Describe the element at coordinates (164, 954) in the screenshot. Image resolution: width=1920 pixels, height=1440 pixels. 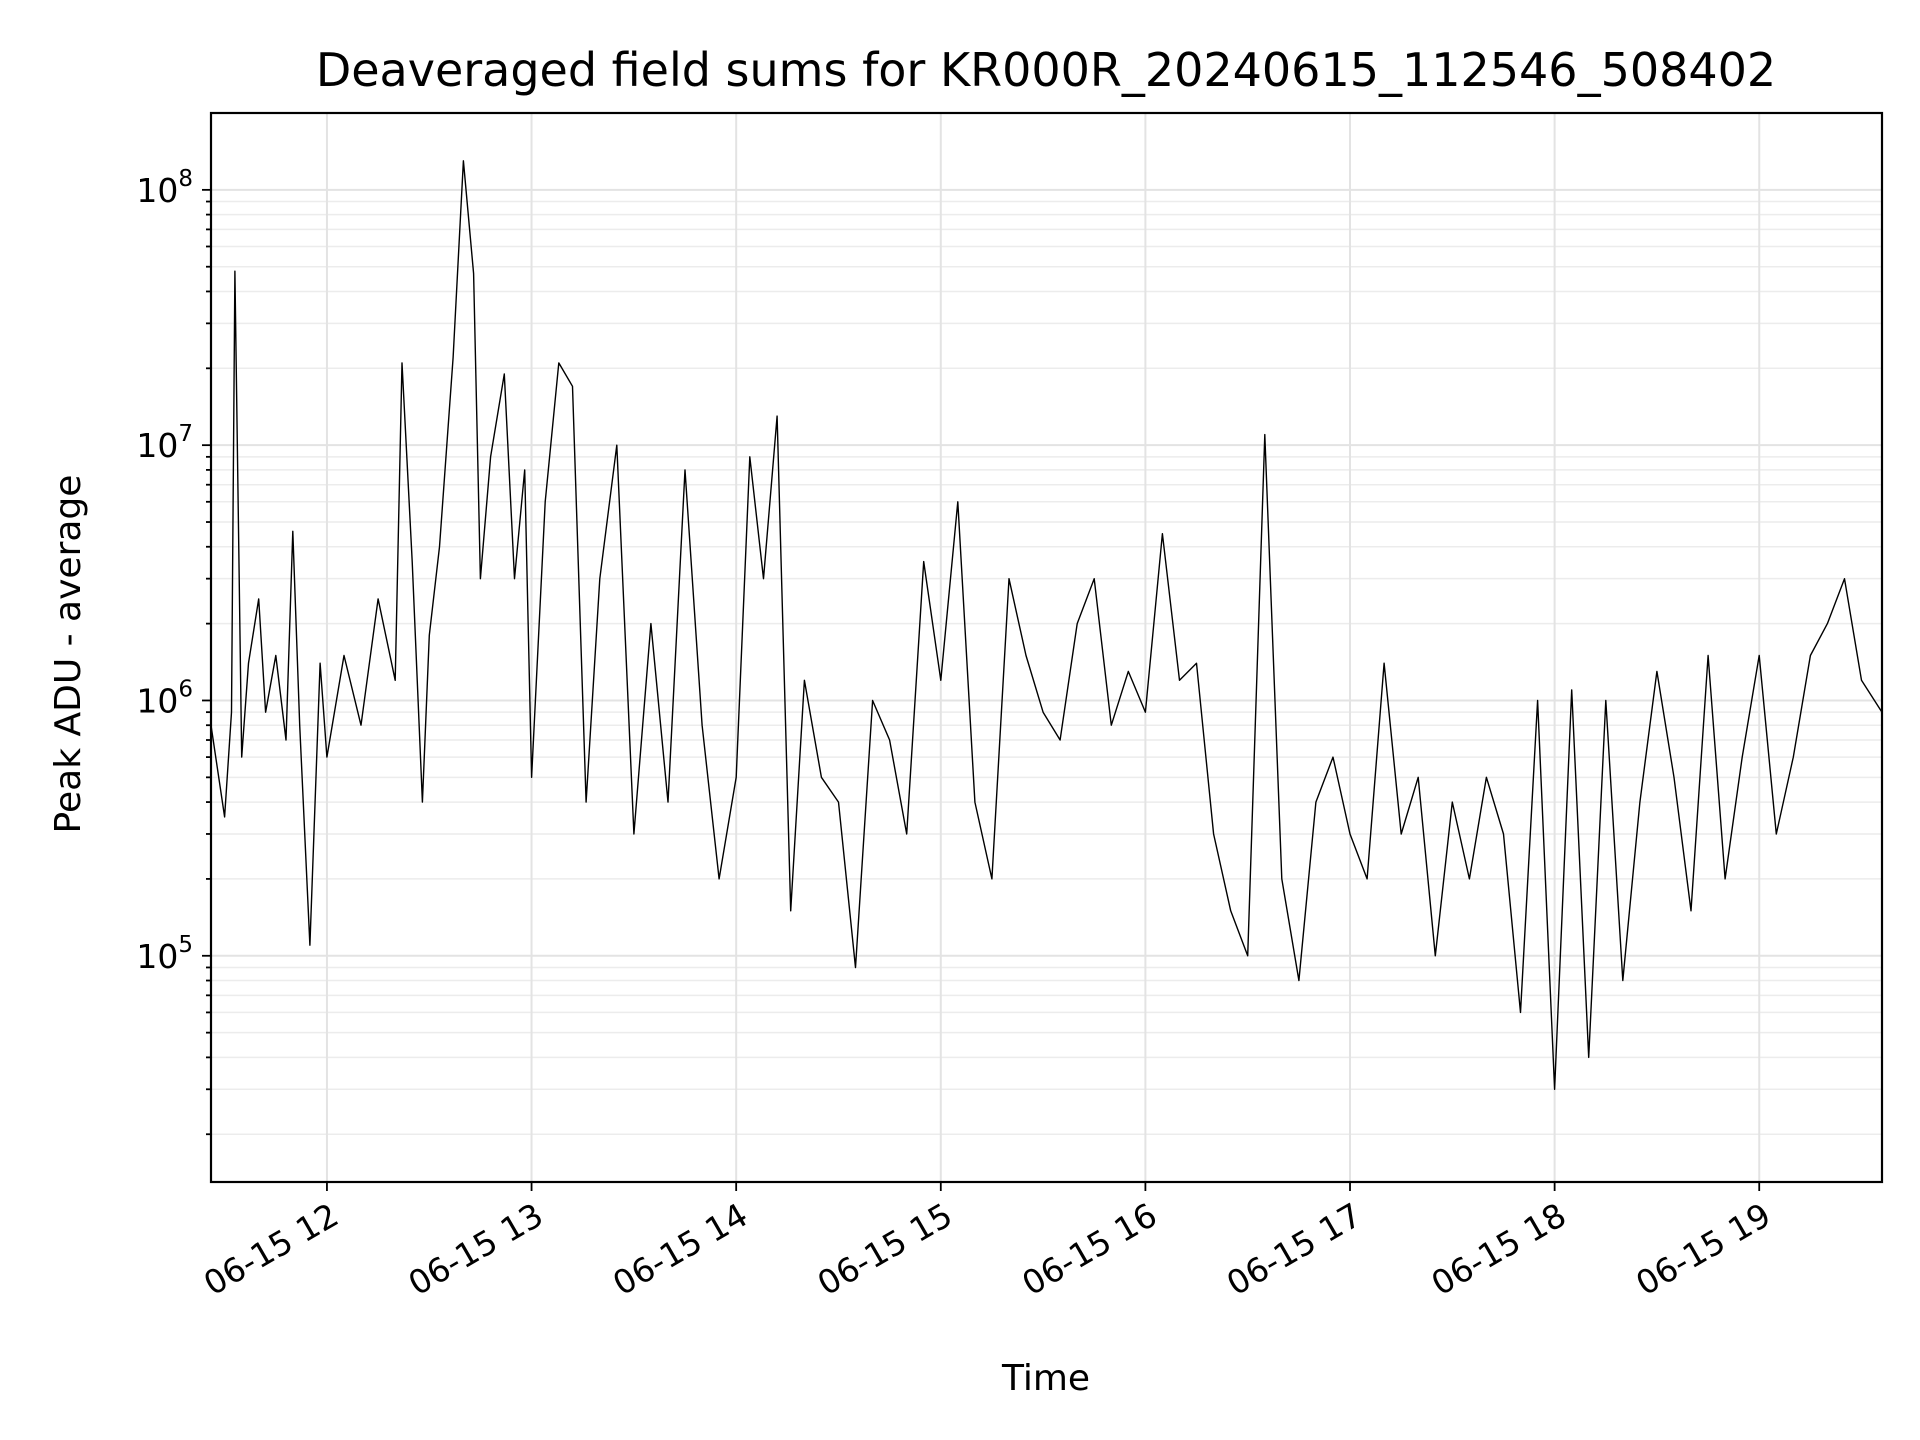
I see `y-tick-label: 10⁵` at that location.